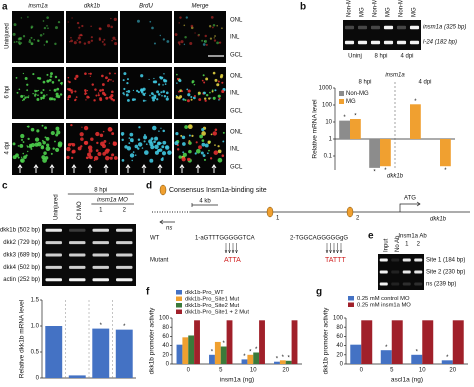 This screenshot has height=387, width=474. I want to click on y-tick-label: 100, so click(164, 319).